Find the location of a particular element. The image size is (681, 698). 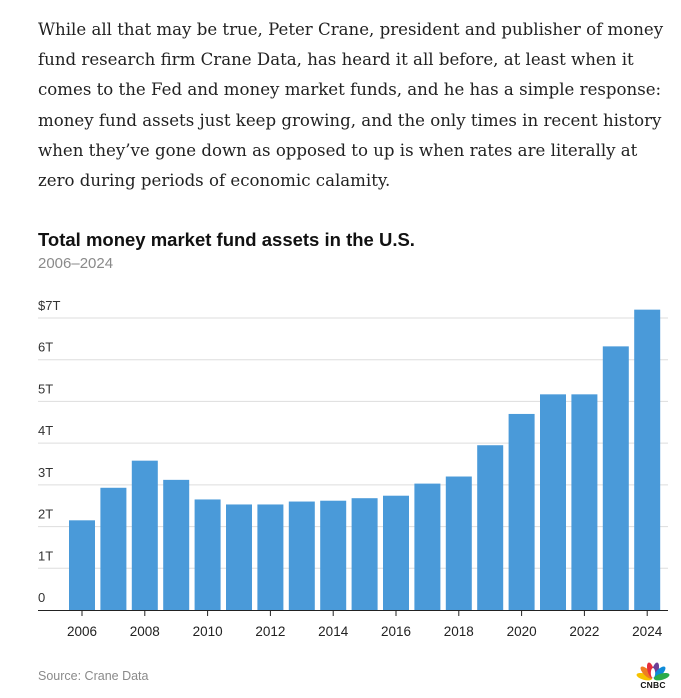

peacock-feather is located at coordinates (661, 676).